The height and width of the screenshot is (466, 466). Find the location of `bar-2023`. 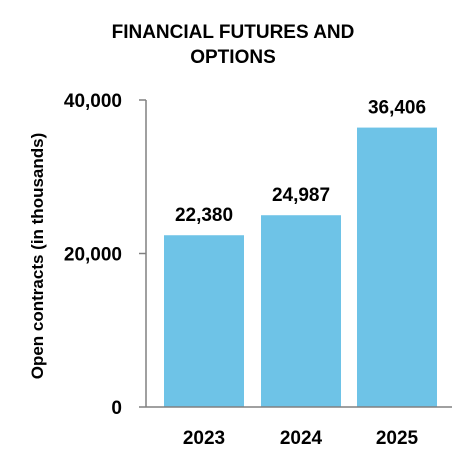

bar-2023 is located at coordinates (204, 321).